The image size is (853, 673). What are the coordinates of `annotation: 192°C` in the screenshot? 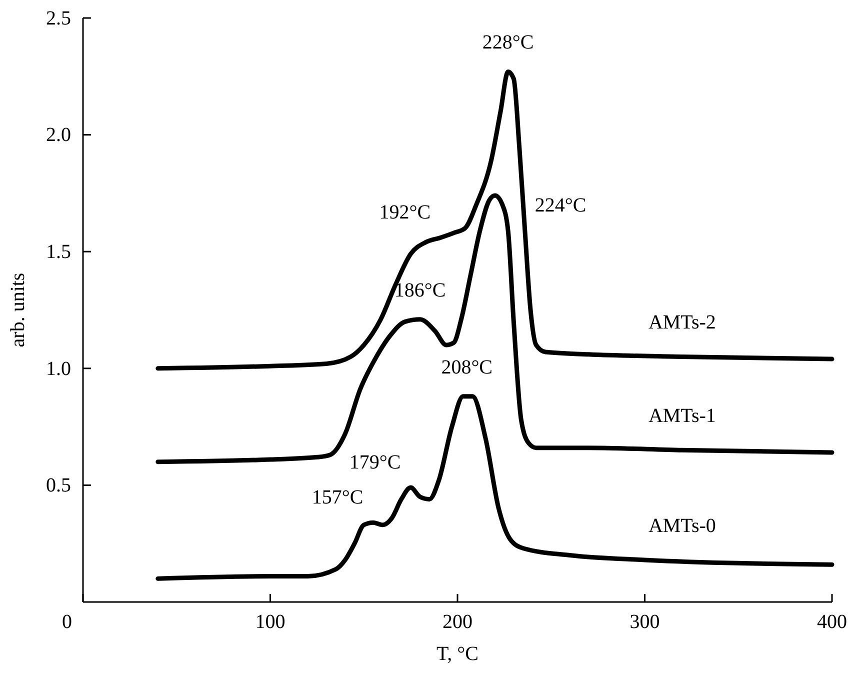 It's located at (405, 213).